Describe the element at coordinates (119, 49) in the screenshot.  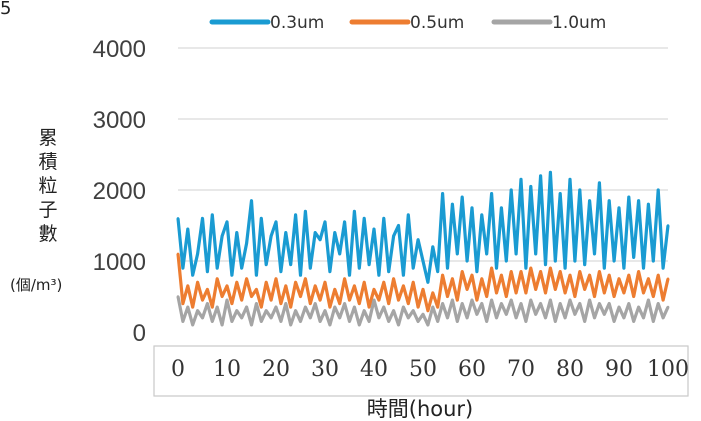
I see `y-tick-label: 4000` at that location.